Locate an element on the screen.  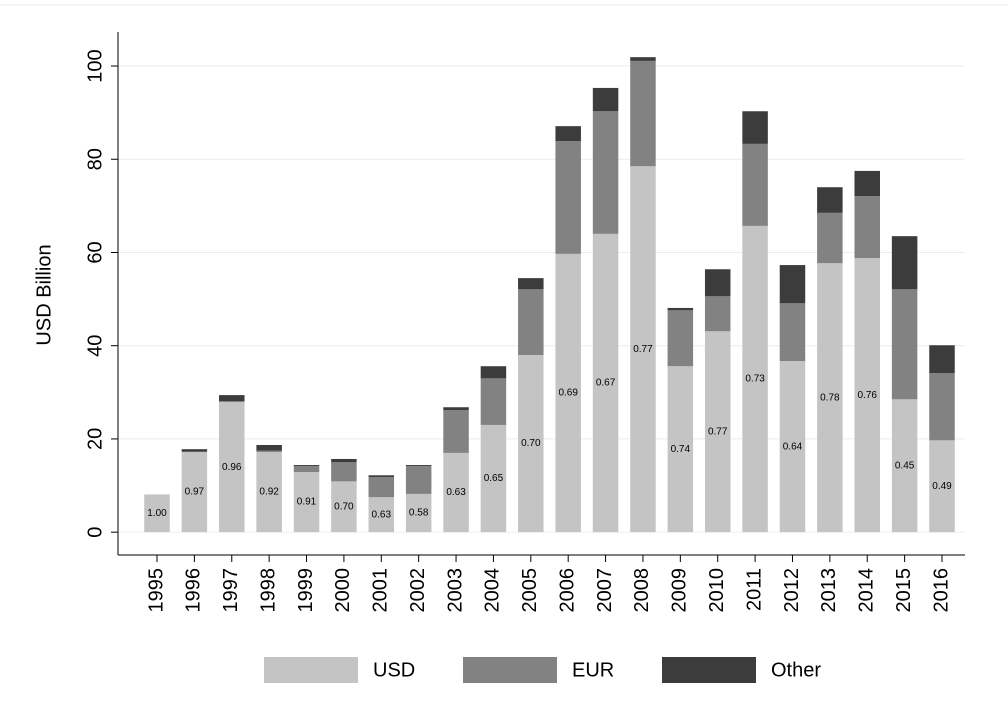
x-tick-label: 2002 is located at coordinates (418, 590).